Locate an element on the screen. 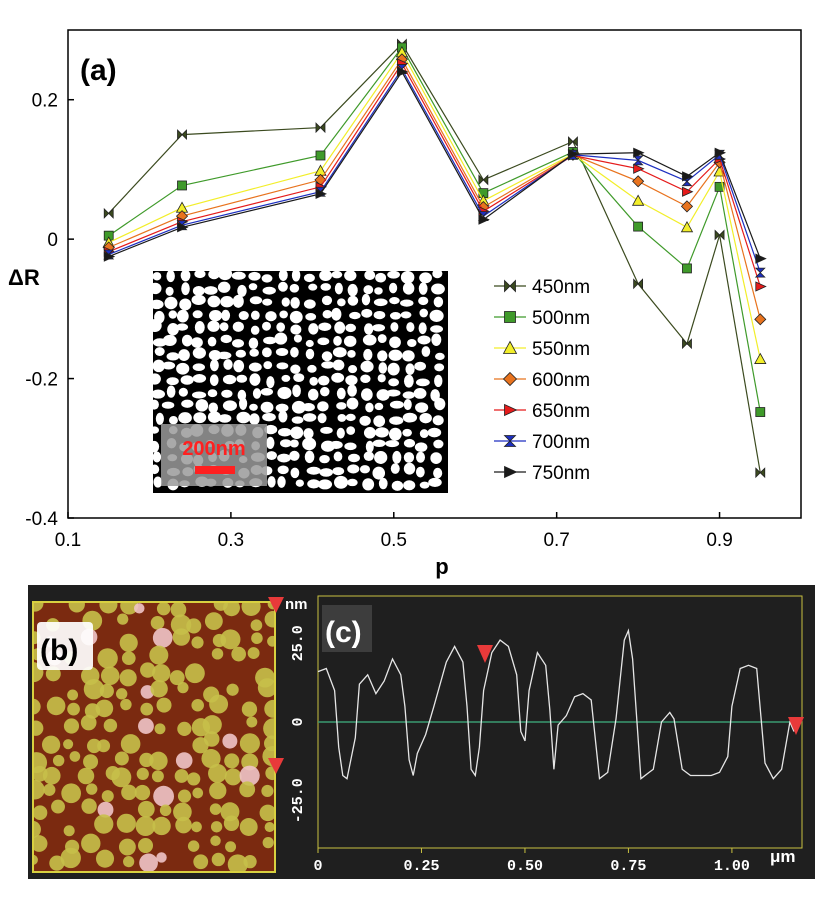  panel-b-label: (b) is located at coordinates (59, 650).